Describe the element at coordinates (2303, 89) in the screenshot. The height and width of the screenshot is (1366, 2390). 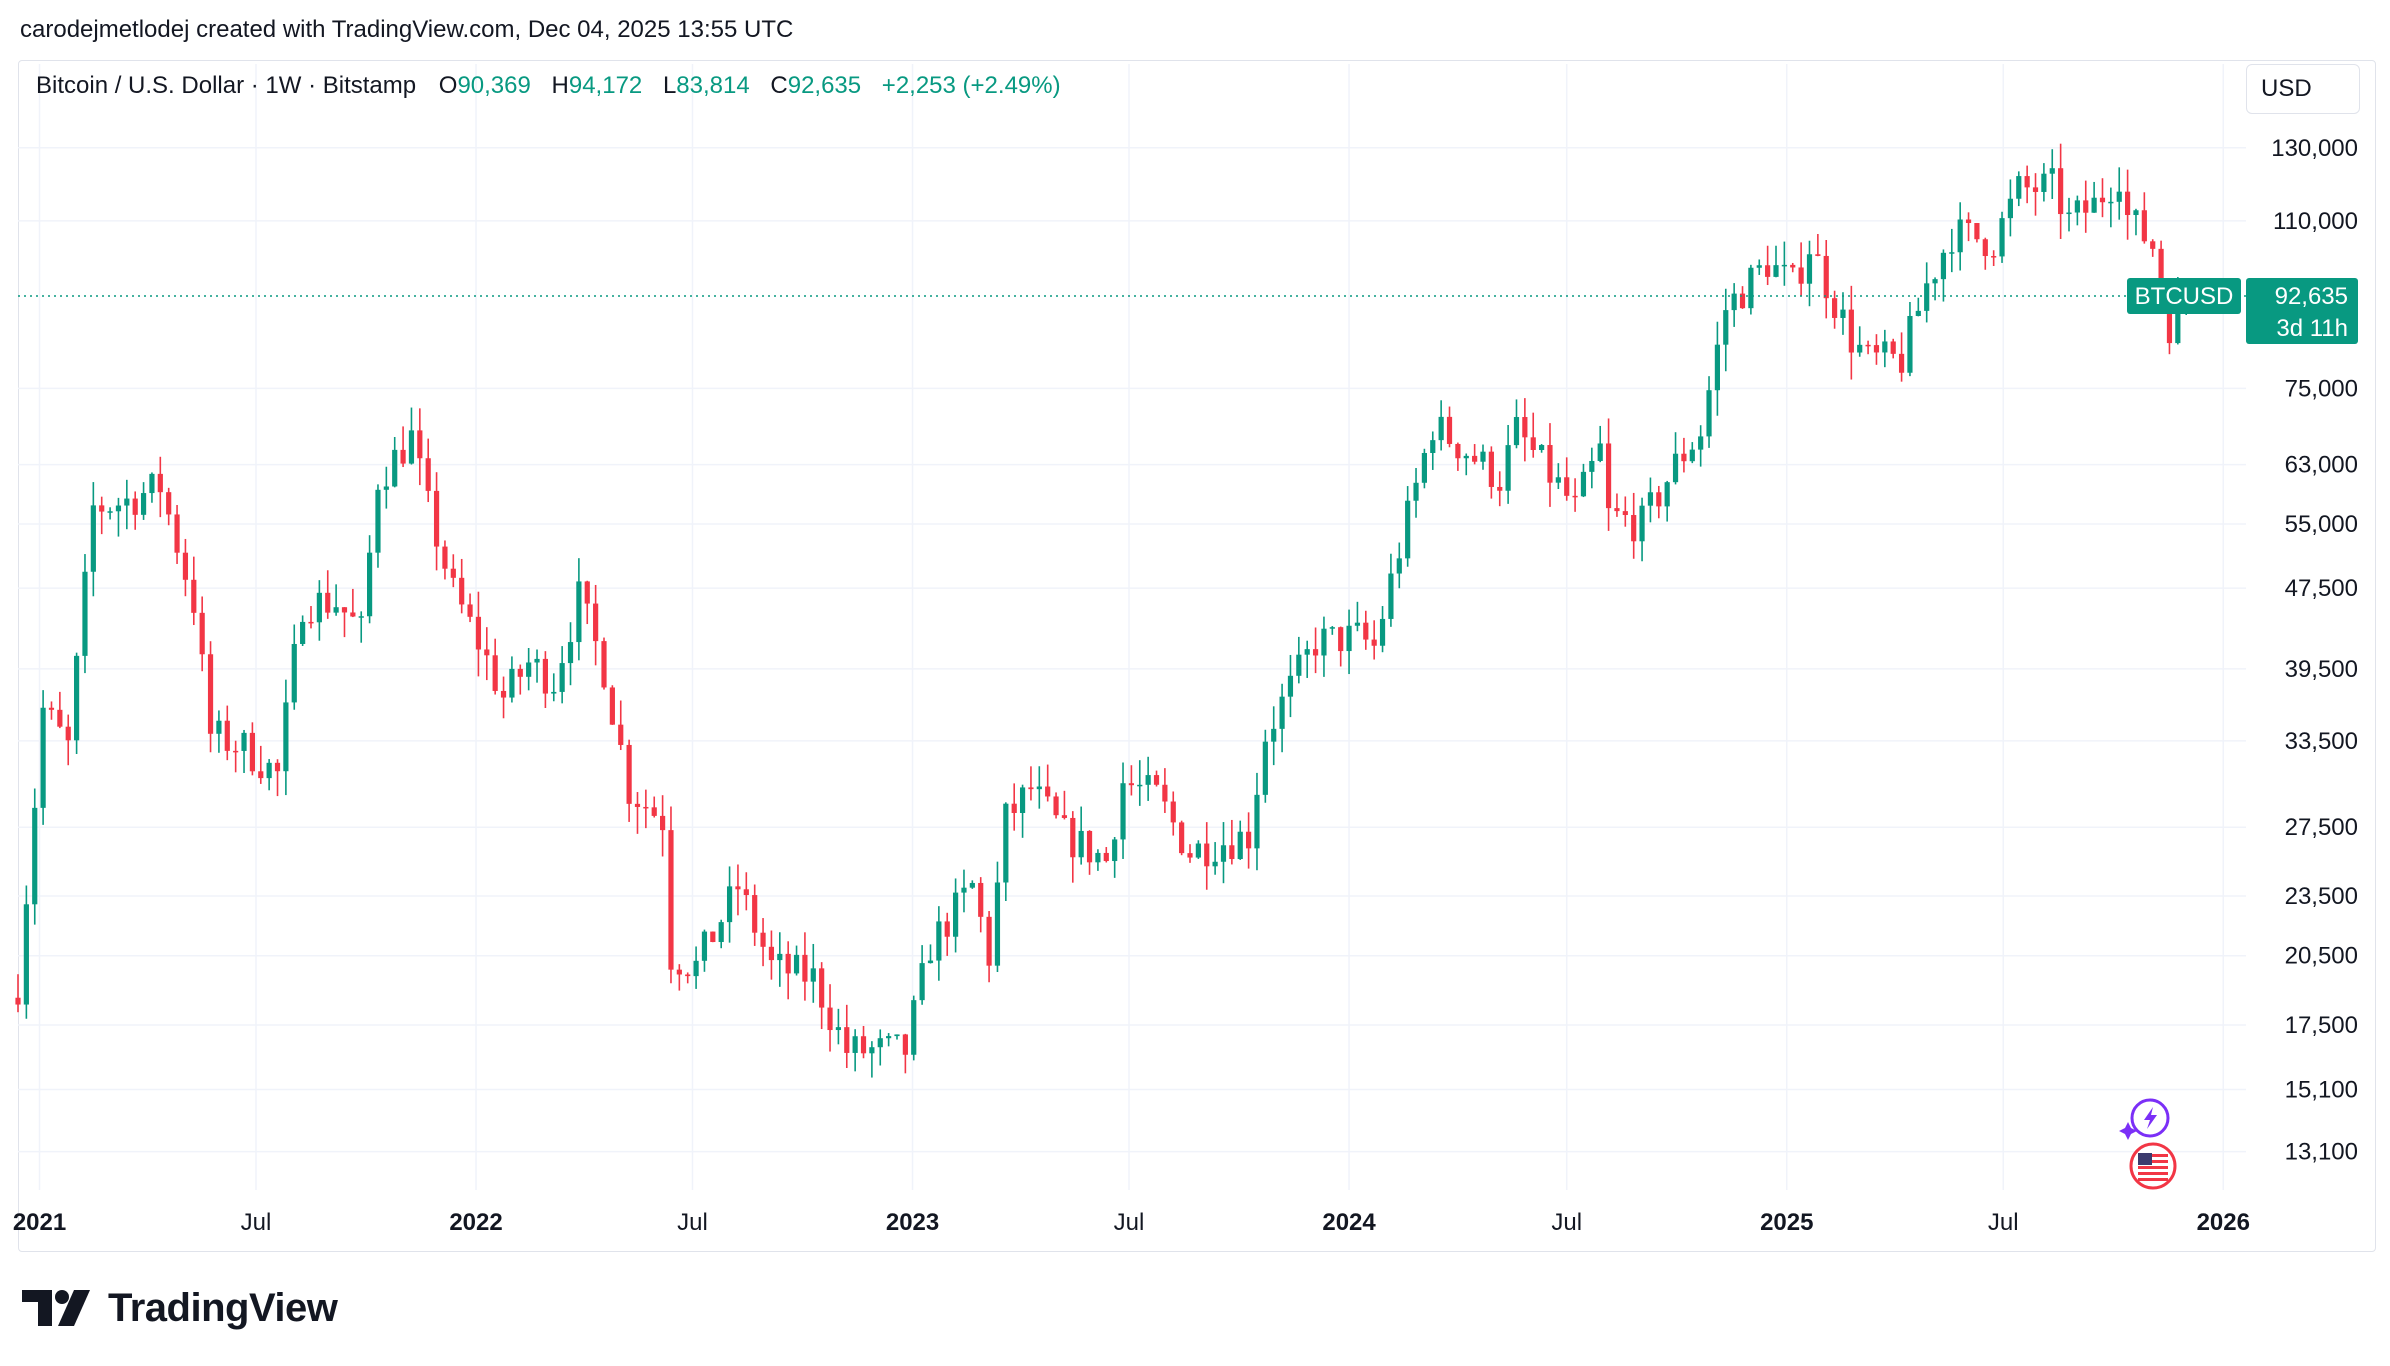
I see `currency-button: USD` at that location.